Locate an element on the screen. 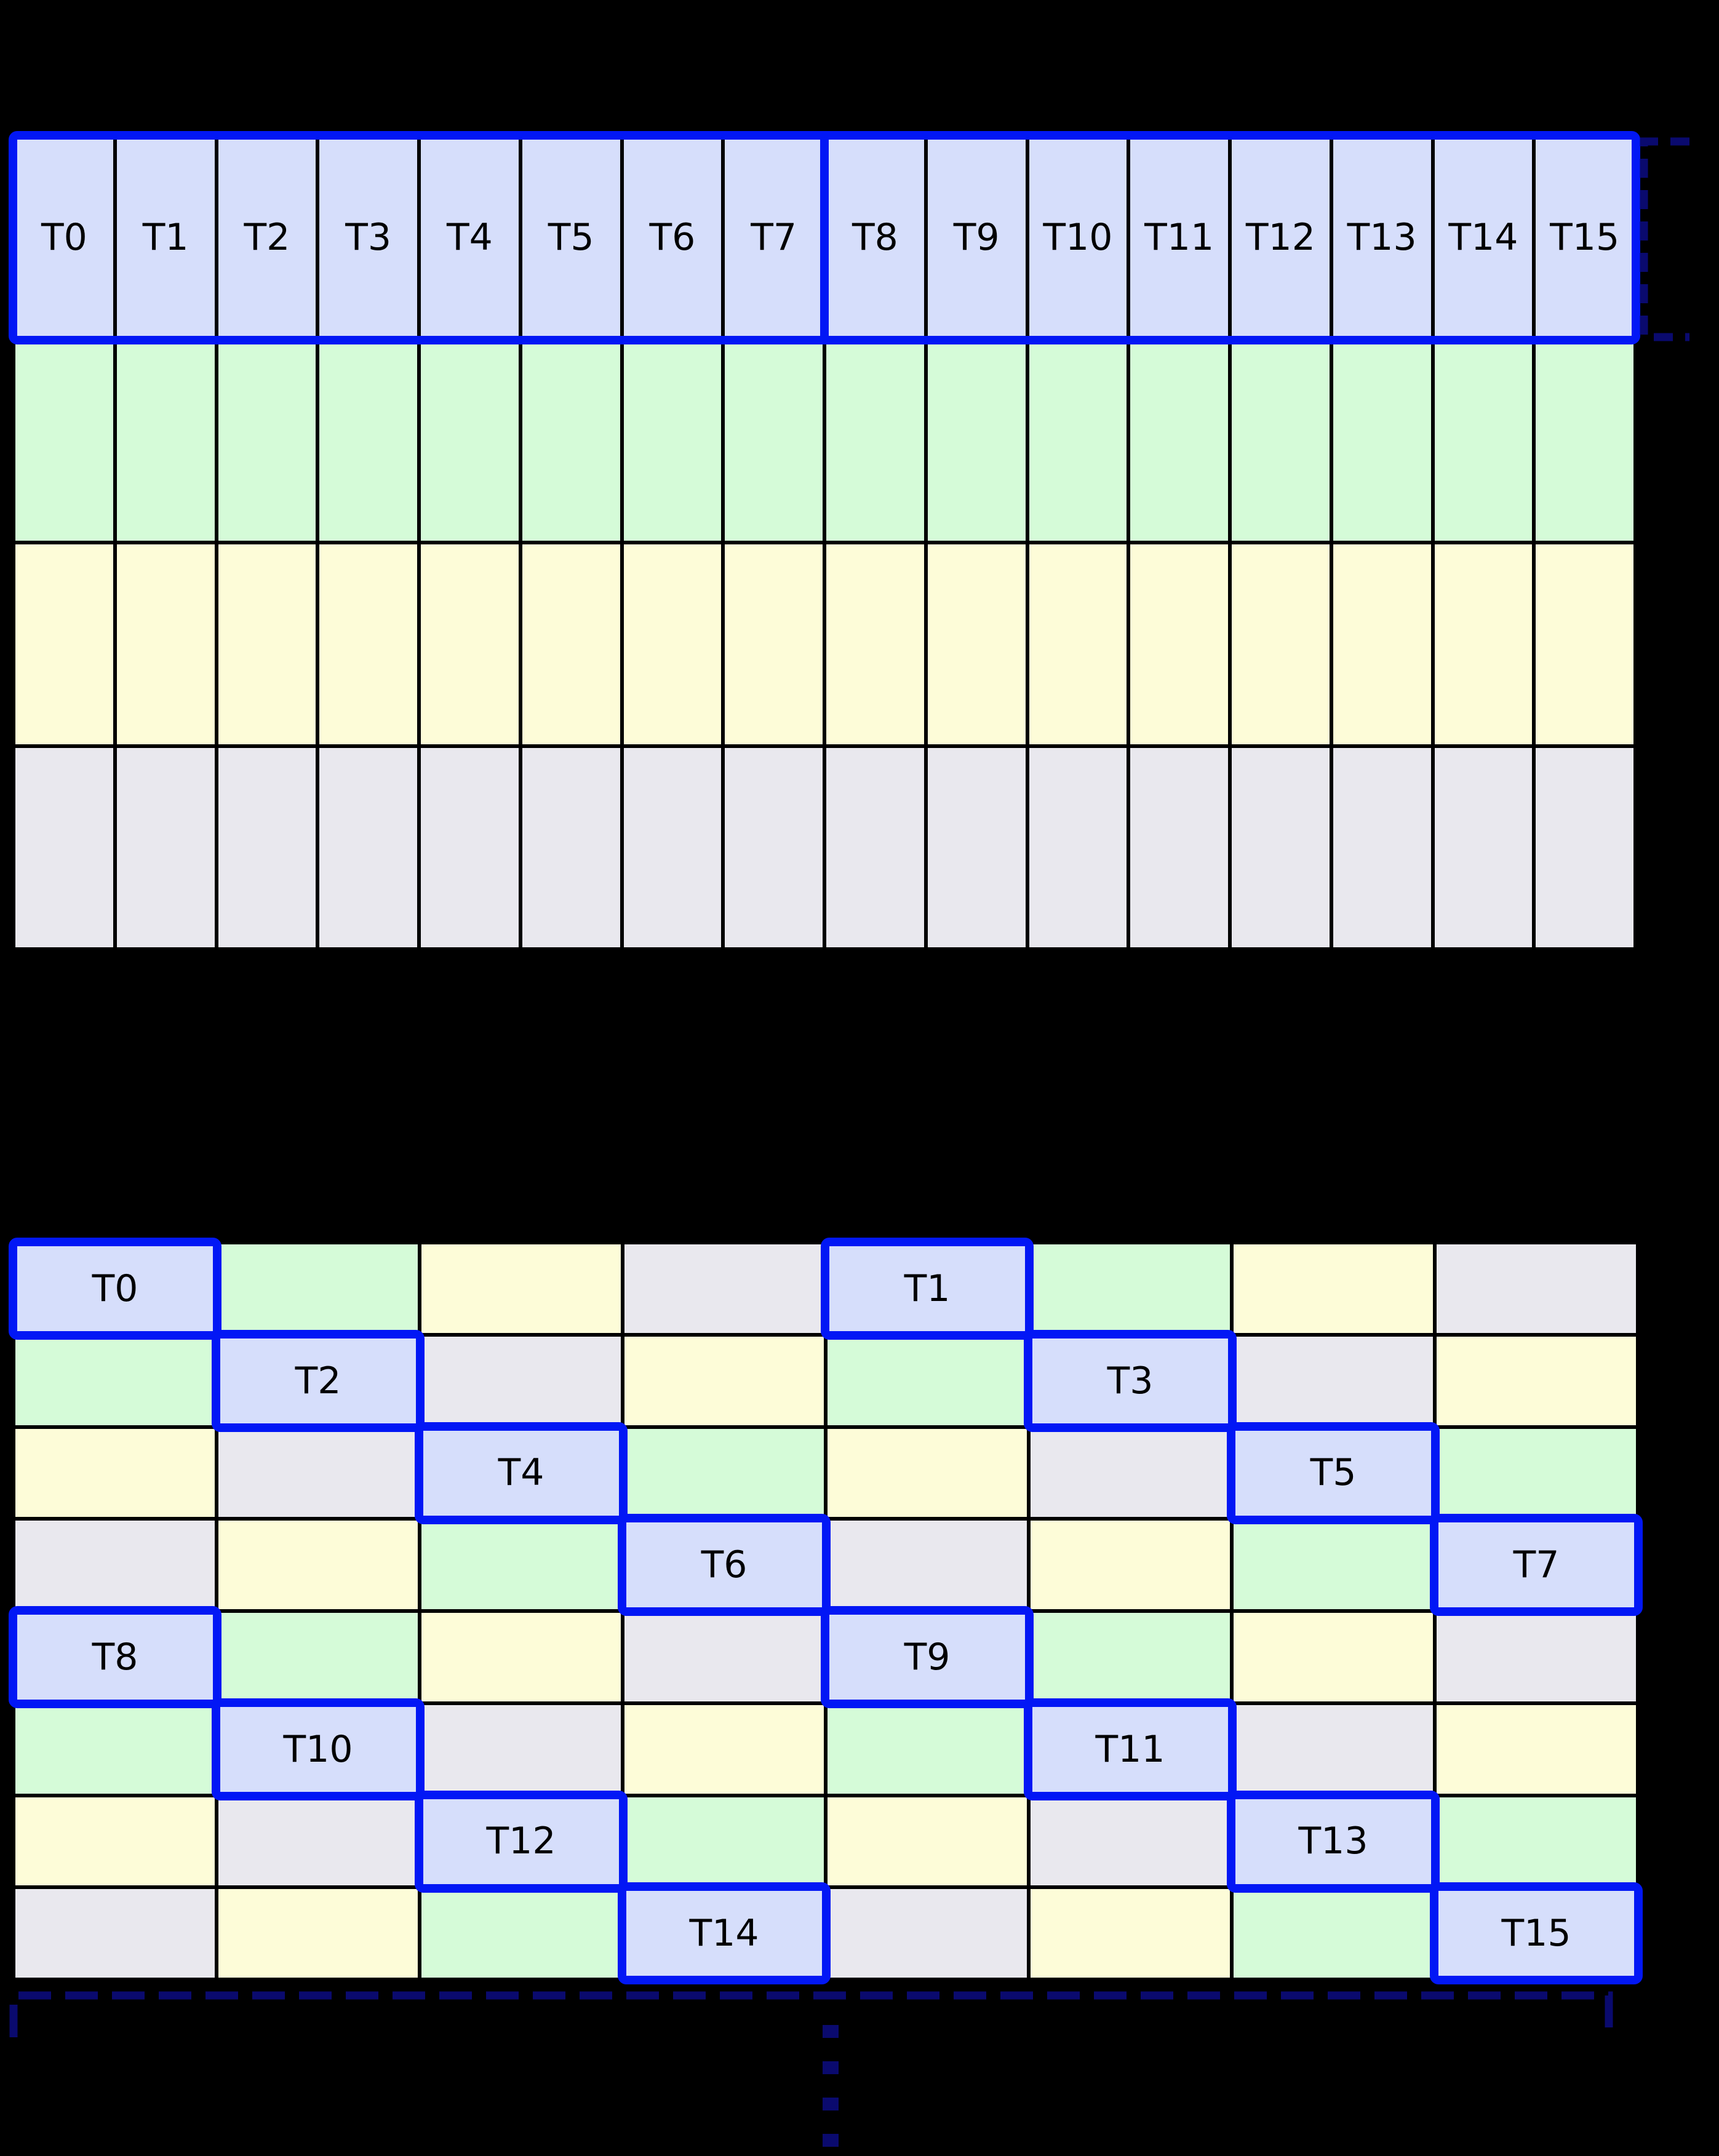 Image resolution: width=1719 pixels, height=2156 pixels. thread-label: T2 is located at coordinates (318, 1380).